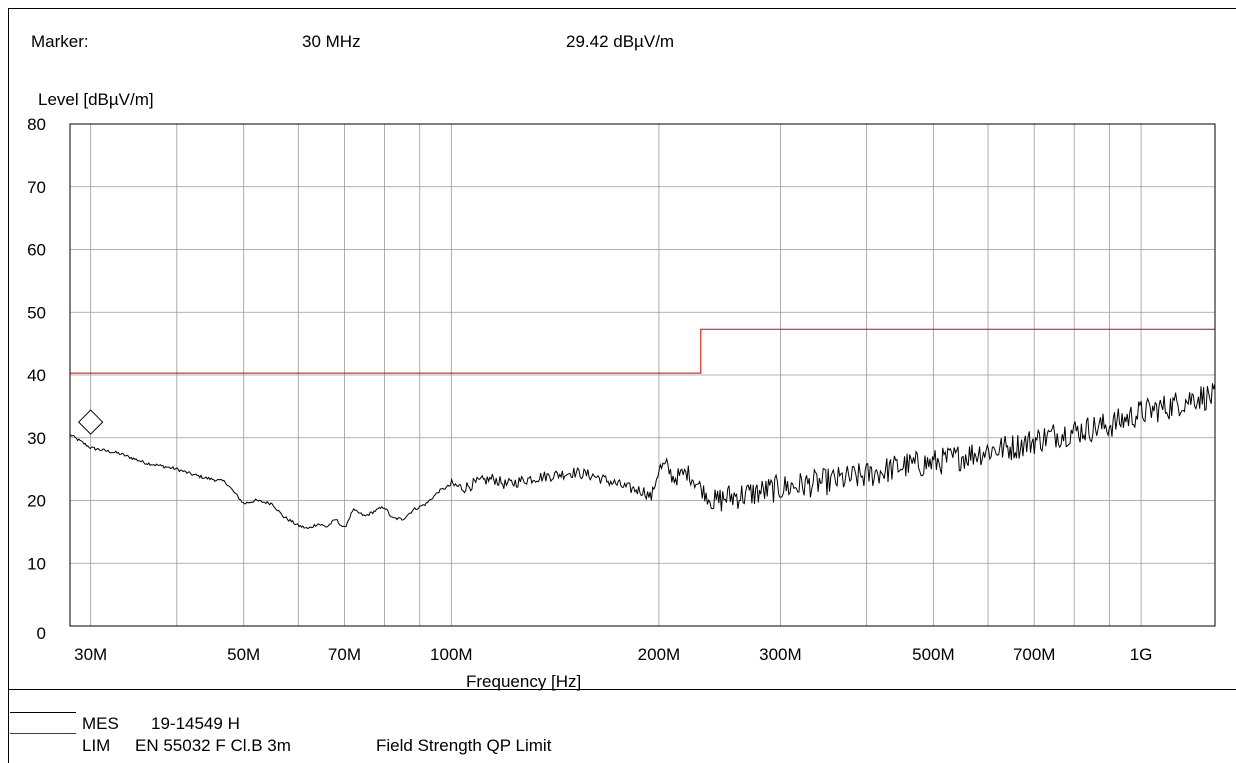 This screenshot has height=763, width=1236. I want to click on marker-frequency: 30 MHz, so click(331, 41).